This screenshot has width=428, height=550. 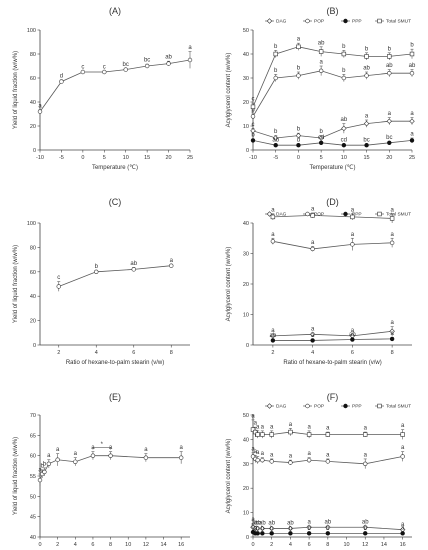 I want to click on panel-3-legend-label: POP, so click(x=319, y=215).